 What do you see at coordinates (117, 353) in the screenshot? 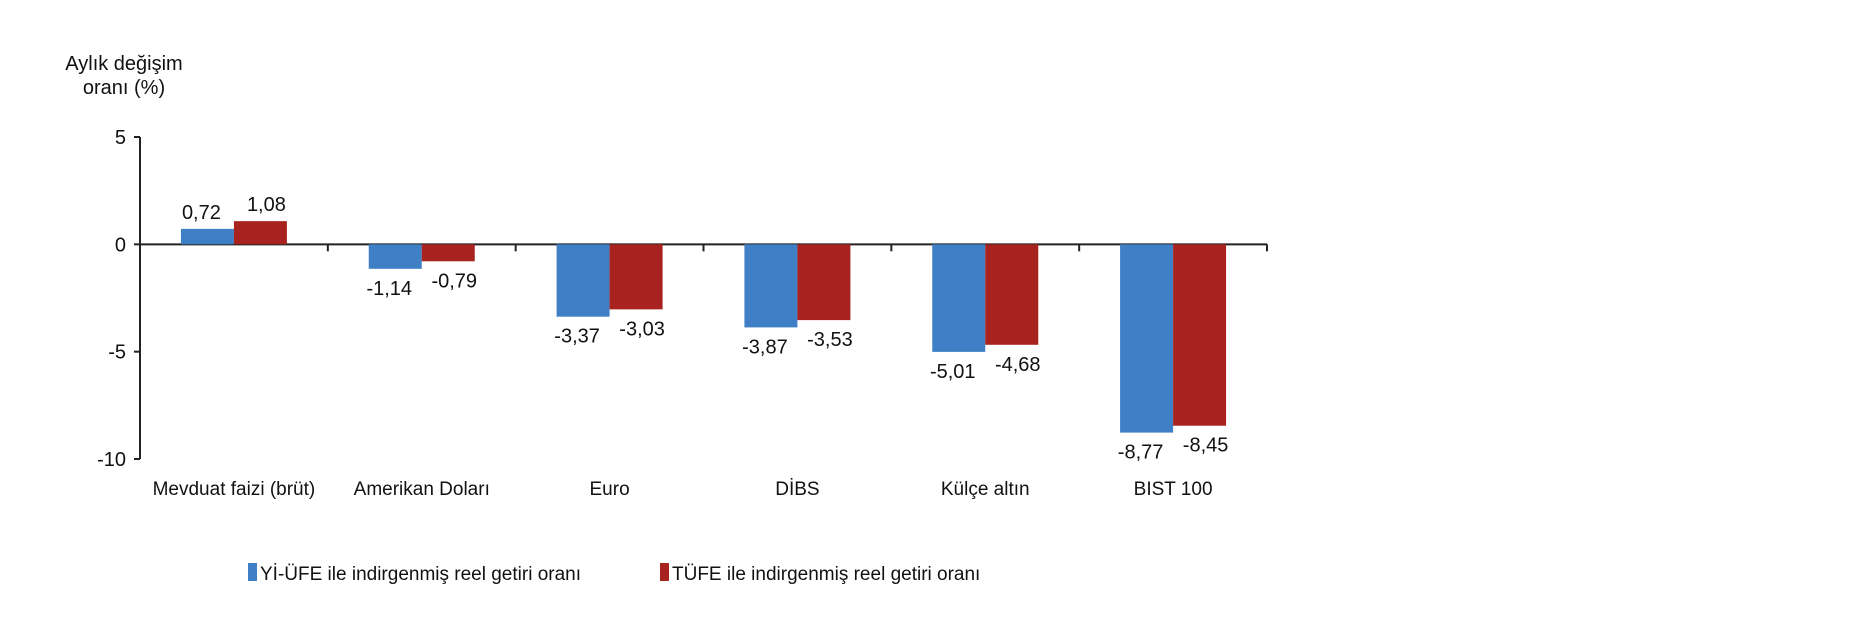
I see `y-tick-label: -5` at bounding box center [117, 353].